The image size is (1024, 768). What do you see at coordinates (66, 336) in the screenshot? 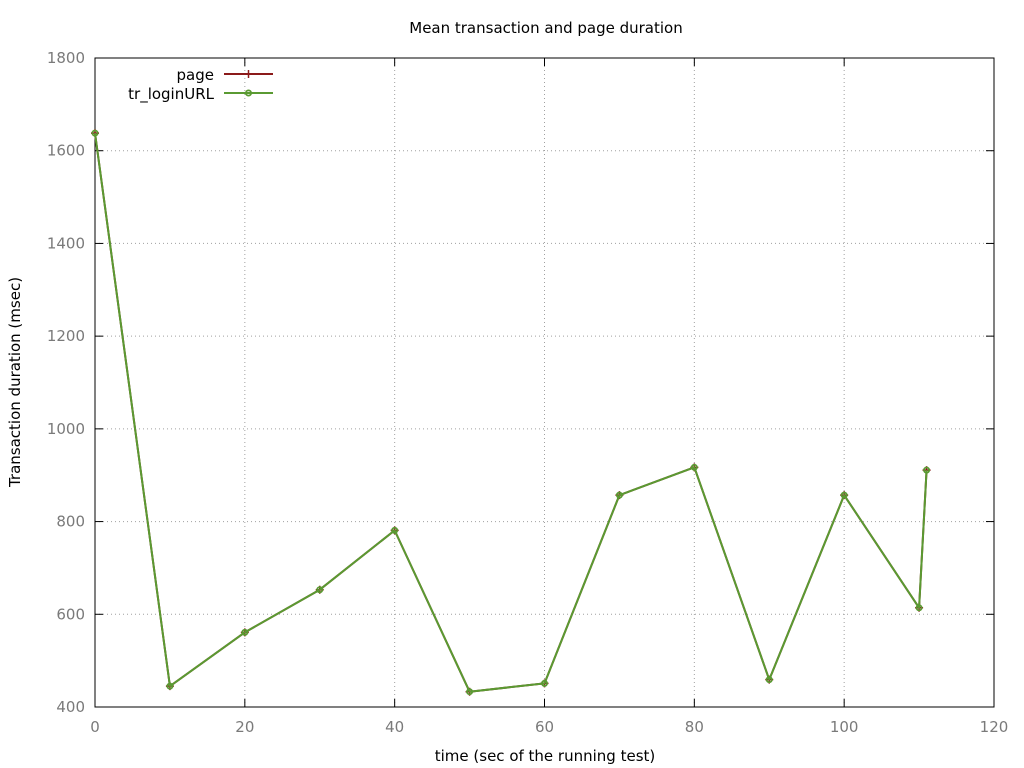
I see `y-tick-label: 1200` at bounding box center [66, 336].